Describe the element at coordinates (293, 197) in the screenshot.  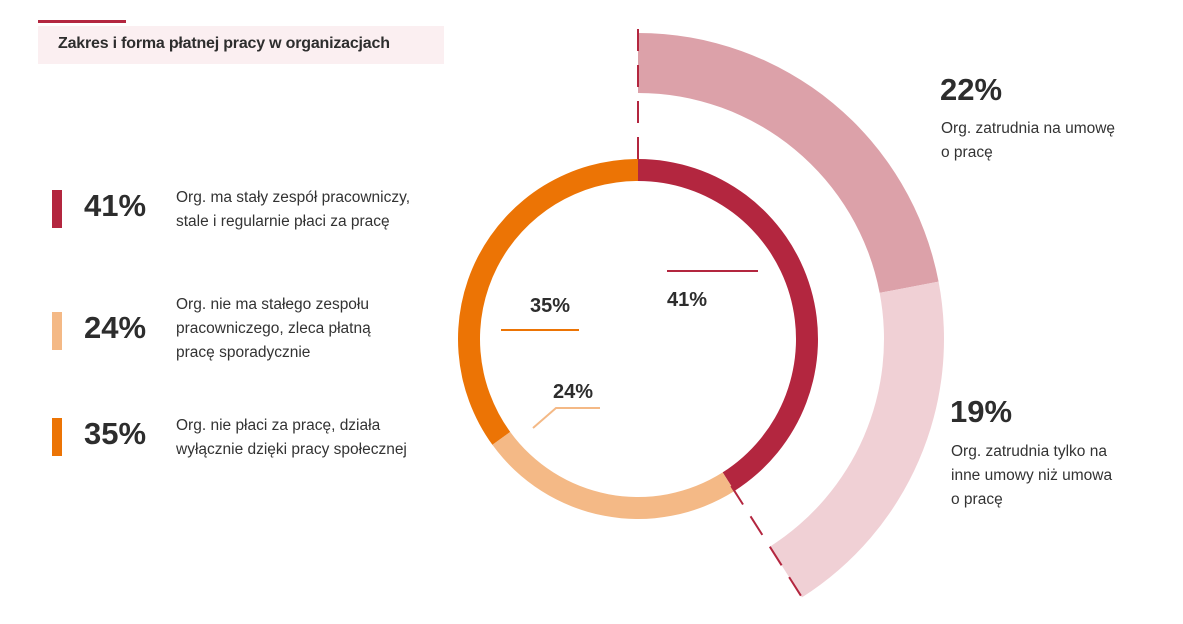
I see `legend-desc-line: Org. ma stały zespół pracowniczy,` at that location.